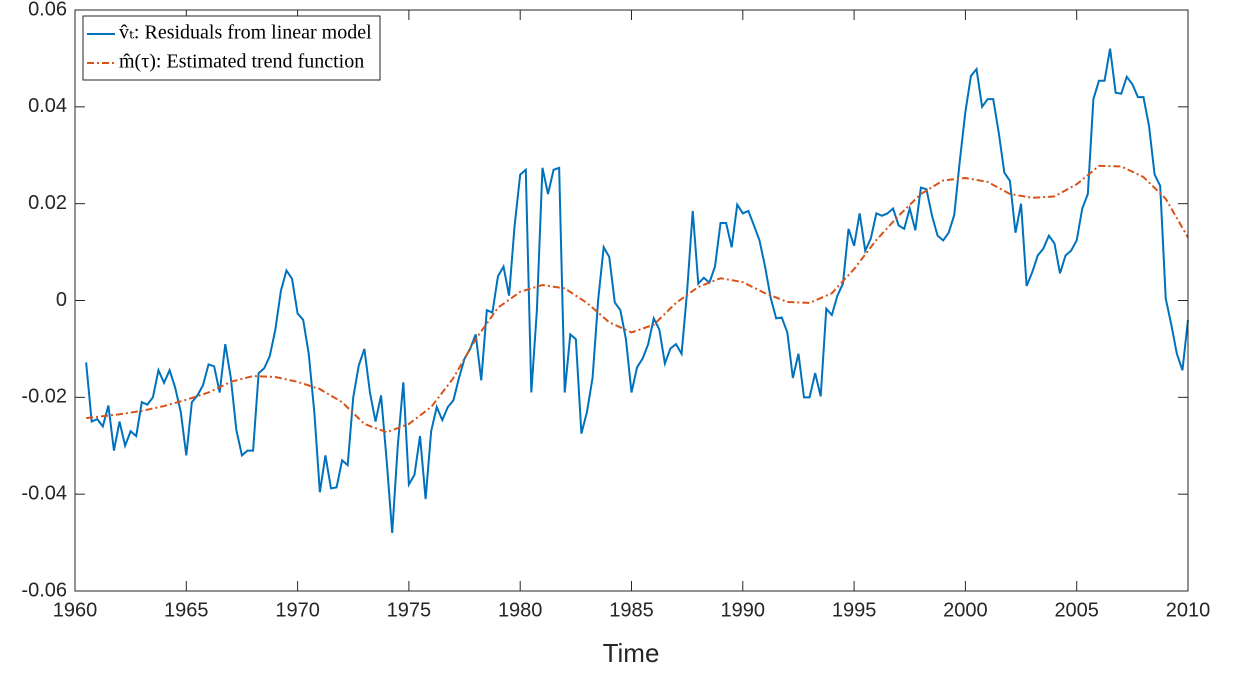 This screenshot has height=677, width=1233. I want to click on x-tick-label: 2000, so click(965, 610).